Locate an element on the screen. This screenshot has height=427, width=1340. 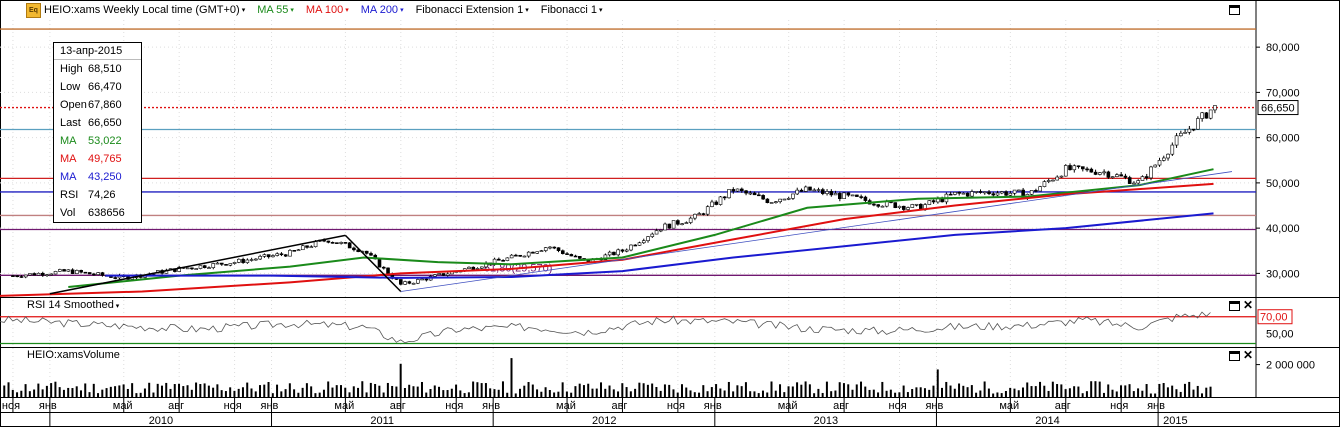
indicator-fibonacci: Fibonacci 1 ▾ is located at coordinates (572, 10).